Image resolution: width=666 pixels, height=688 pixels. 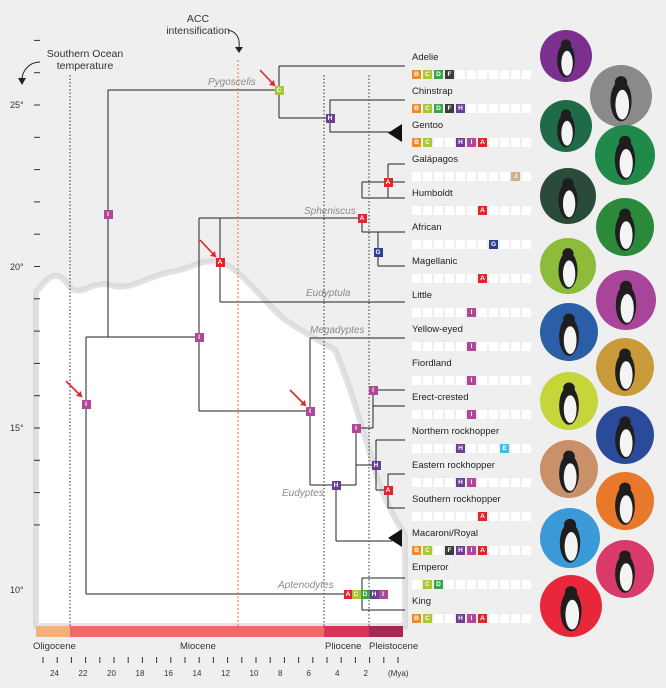 What do you see at coordinates (111, 673) in the screenshot?
I see `x-tick-label: 20` at bounding box center [111, 673].